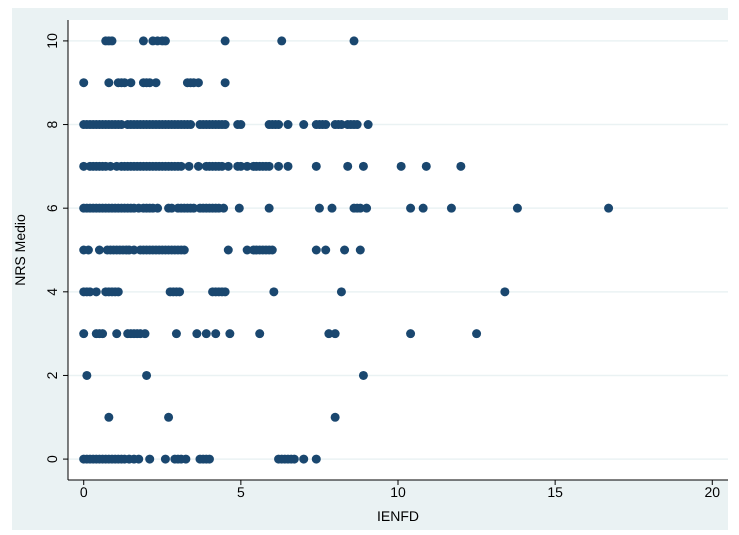 The width and height of the screenshot is (739, 535). What do you see at coordinates (398, 516) in the screenshot?
I see `x-axis-title: IENFD` at bounding box center [398, 516].